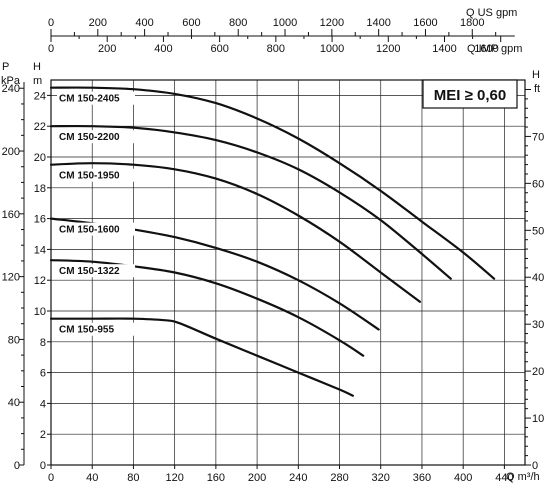 This screenshot has width=560, height=504. What do you see at coordinates (425, 23) in the screenshot?
I see `top-axis-us-tick-label: 1600` at bounding box center [425, 23].